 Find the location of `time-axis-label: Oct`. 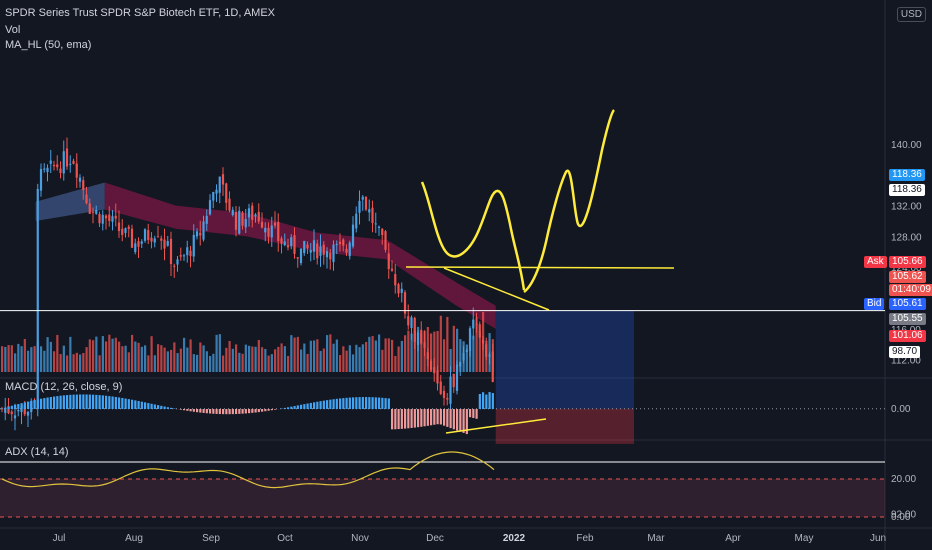

time-axis-label: Oct is located at coordinates (285, 538).